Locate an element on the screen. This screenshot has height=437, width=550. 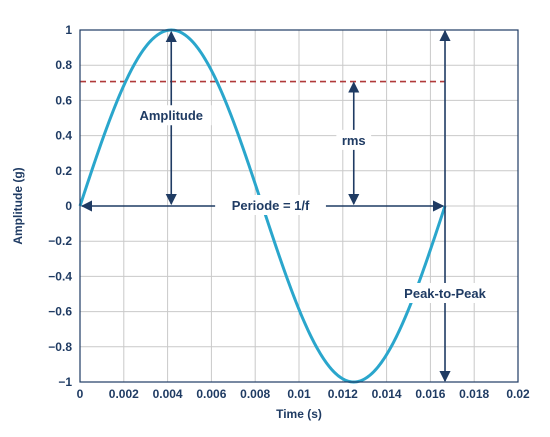
y-tick-label: −0.2 is located at coordinates (60, 241).